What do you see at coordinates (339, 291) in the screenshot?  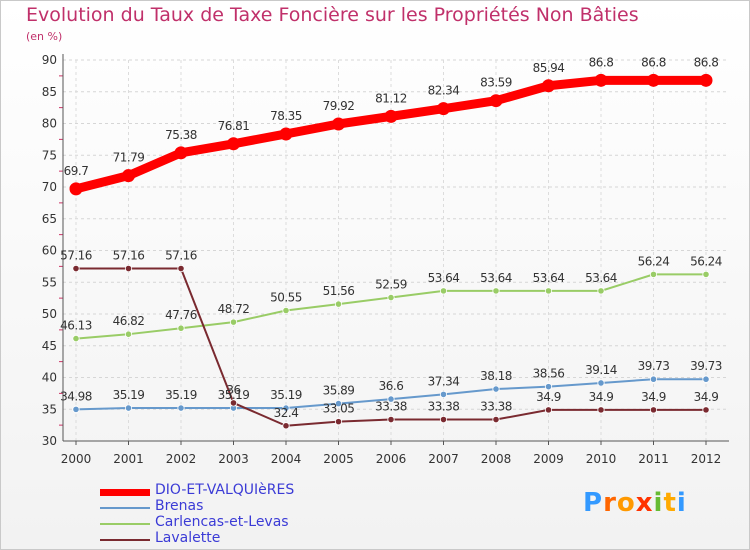 I see `data-label: 51.56` at bounding box center [339, 291].